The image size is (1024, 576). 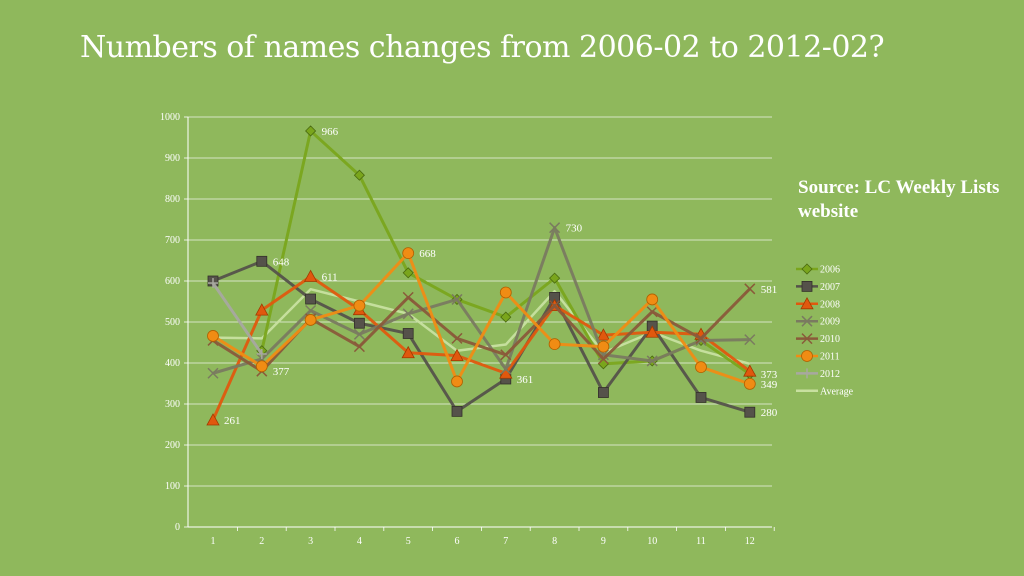 What do you see at coordinates (281, 262) in the screenshot?
I see `data-label: 648` at bounding box center [281, 262].